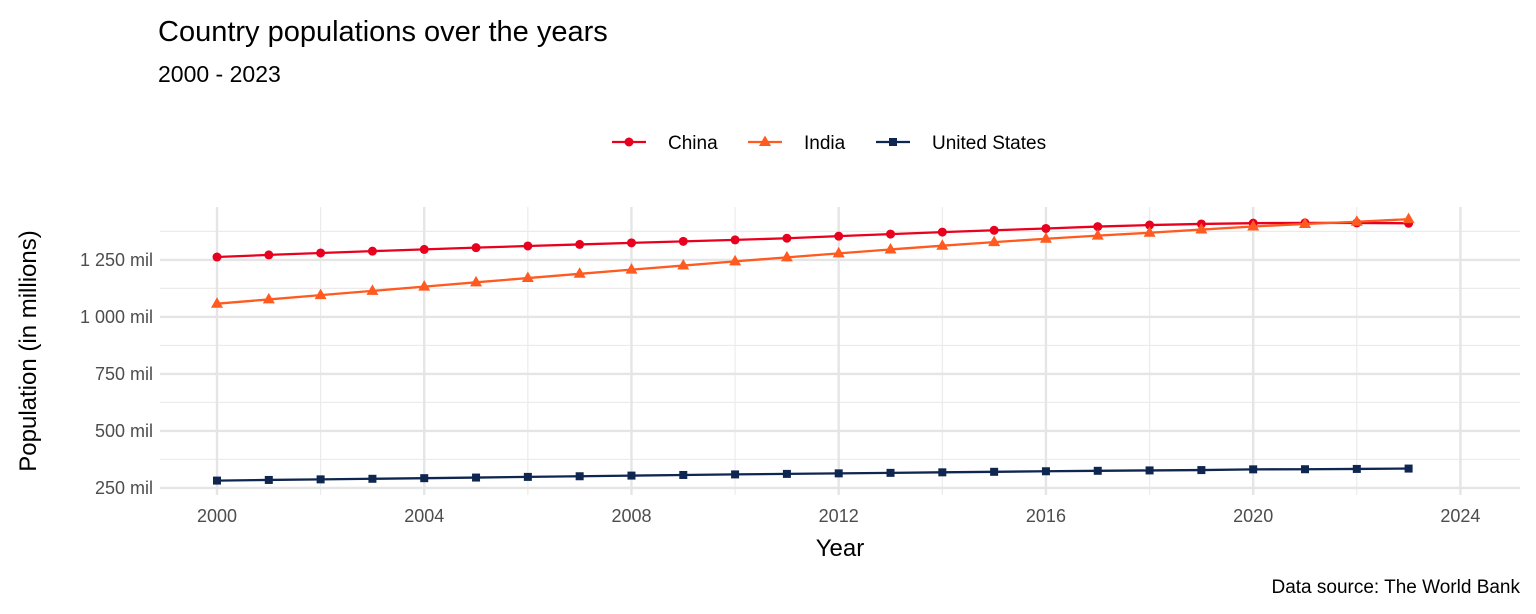 This screenshot has width=1536, height=614. I want to click on legend-item: China, so click(665, 143).